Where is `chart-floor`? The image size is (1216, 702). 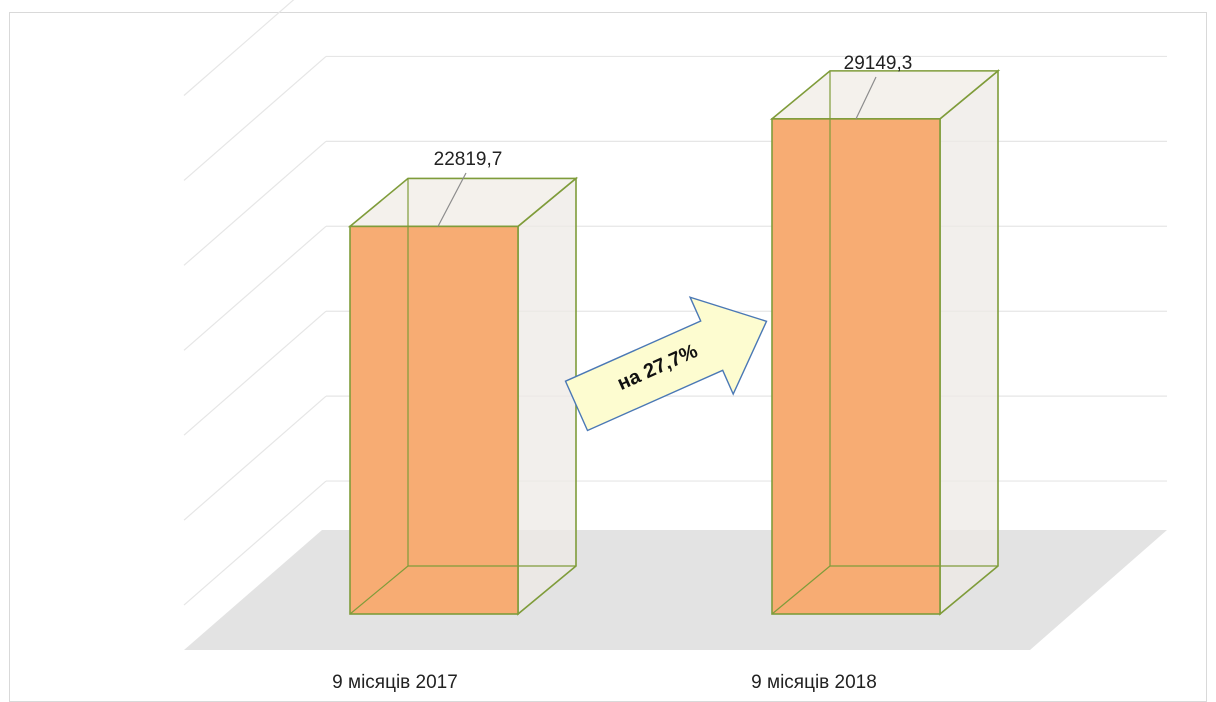 chart-floor is located at coordinates (675, 590).